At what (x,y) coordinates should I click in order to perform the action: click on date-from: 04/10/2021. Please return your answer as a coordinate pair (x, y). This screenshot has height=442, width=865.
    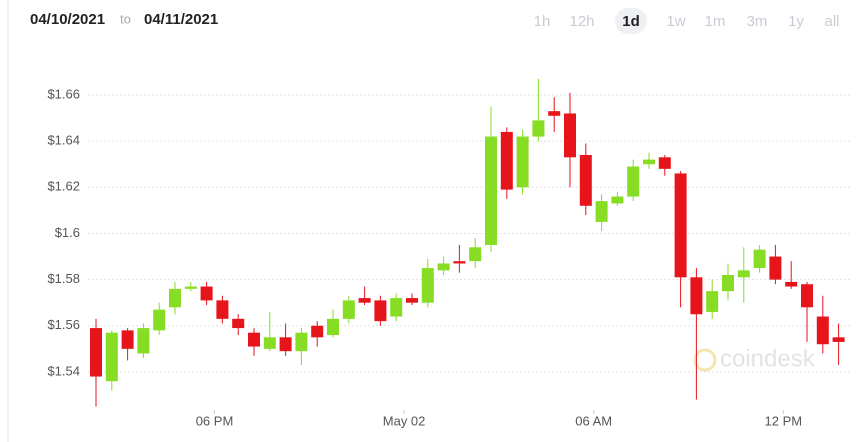
    Looking at the image, I should click on (67, 19).